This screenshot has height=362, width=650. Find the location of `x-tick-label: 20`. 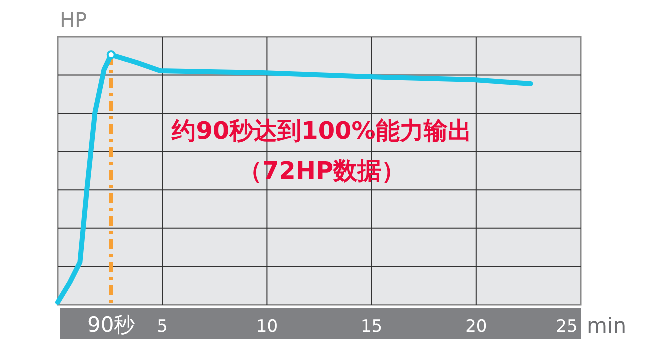

x-tick-label: 20 is located at coordinates (477, 327).